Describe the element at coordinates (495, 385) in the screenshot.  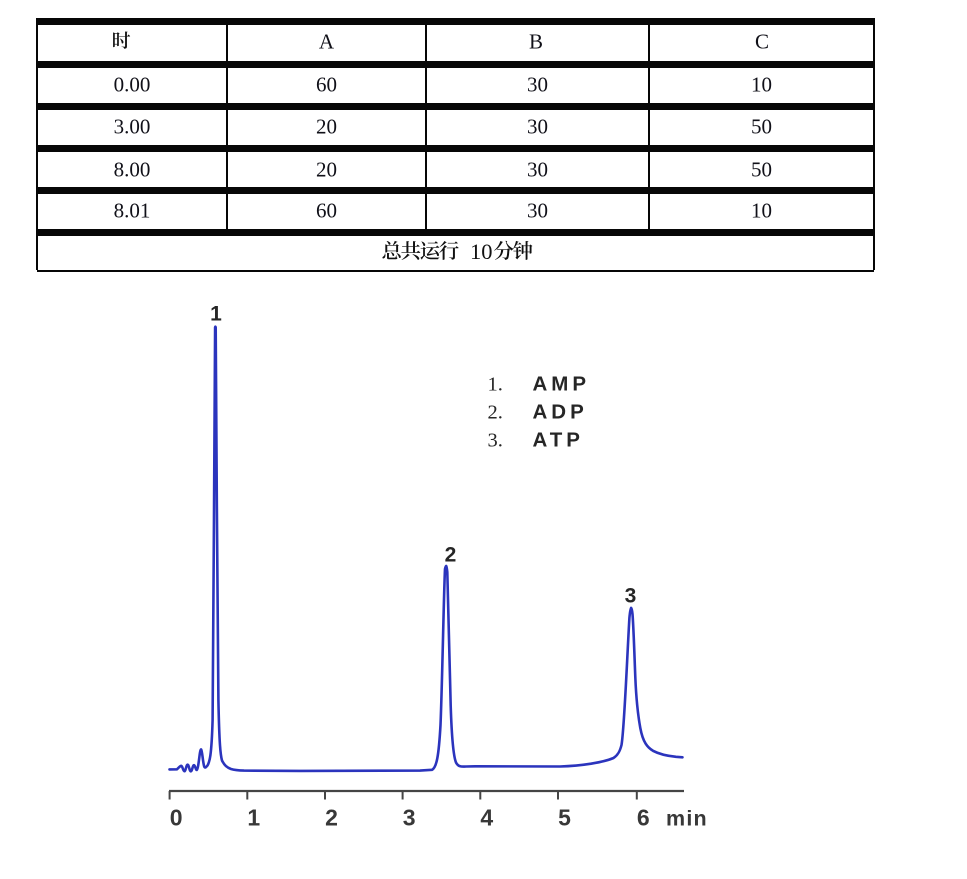
I see `svg-text: 1.` at that location.